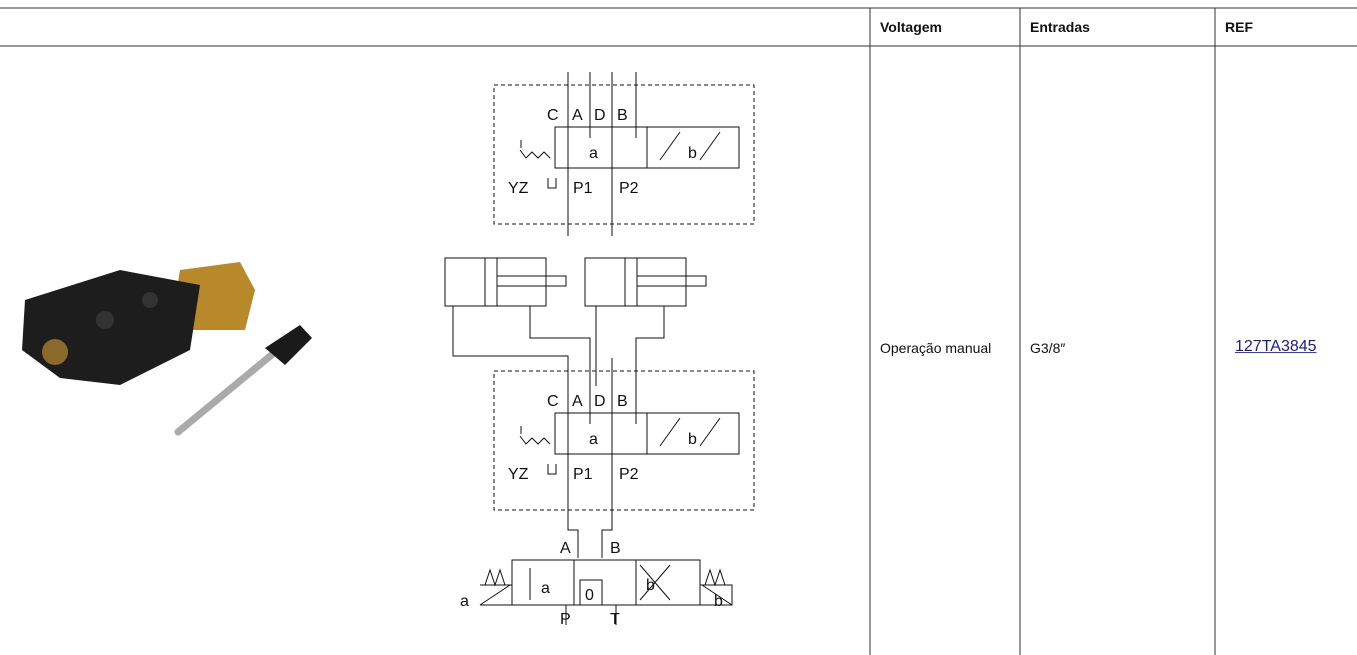  I want to click on diagram-label: P, so click(565, 619).